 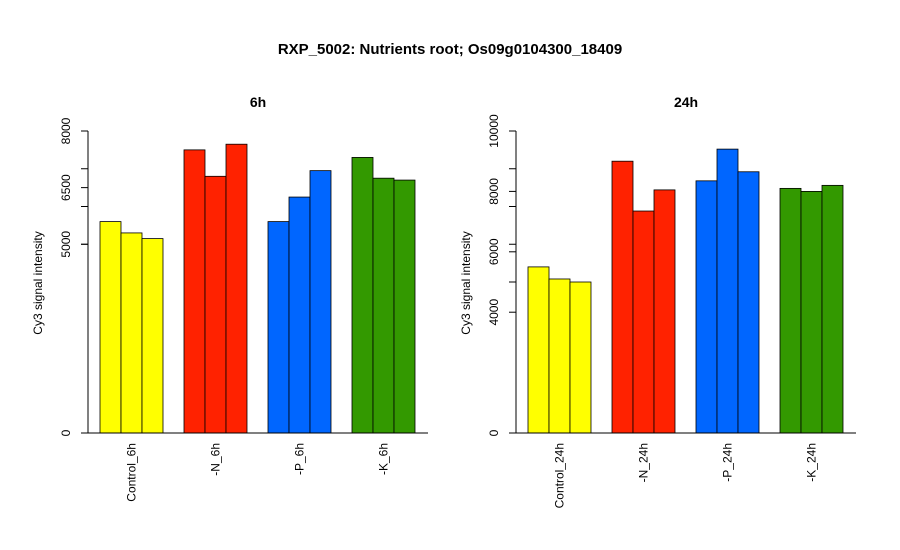 What do you see at coordinates (74, 276) in the screenshot?
I see `y-axis-6h: 0 5000 6500 8000` at bounding box center [74, 276].